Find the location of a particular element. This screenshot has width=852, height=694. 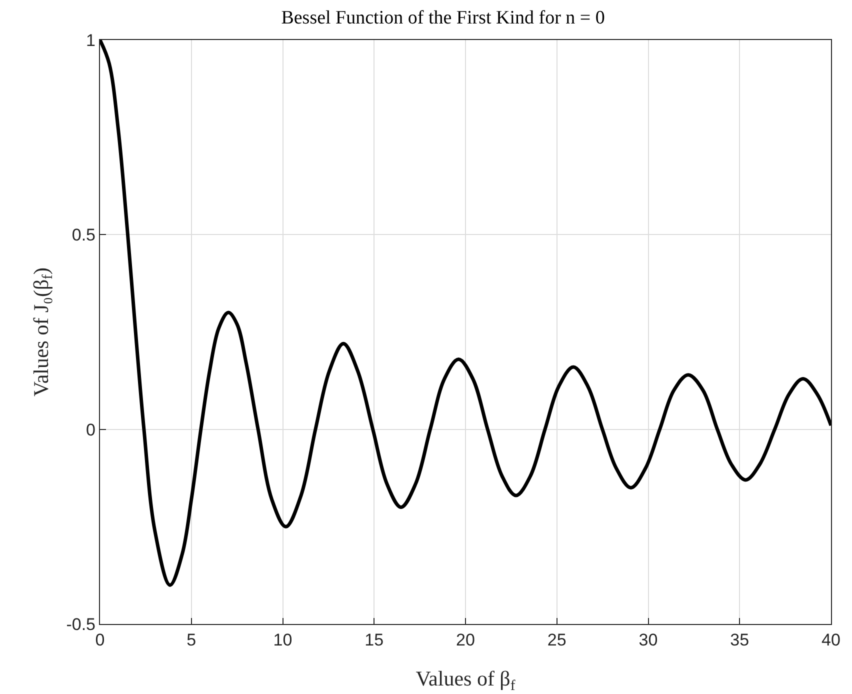

x-axis-title: Values of β$_{f}$ is located at coordinates (466, 680).